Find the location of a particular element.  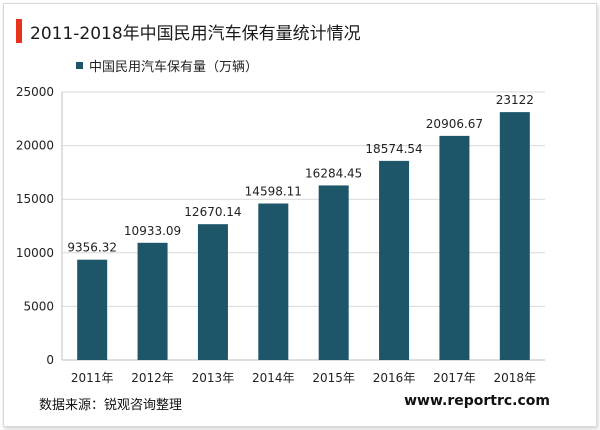

data-label: 18574.54 is located at coordinates (393, 149).